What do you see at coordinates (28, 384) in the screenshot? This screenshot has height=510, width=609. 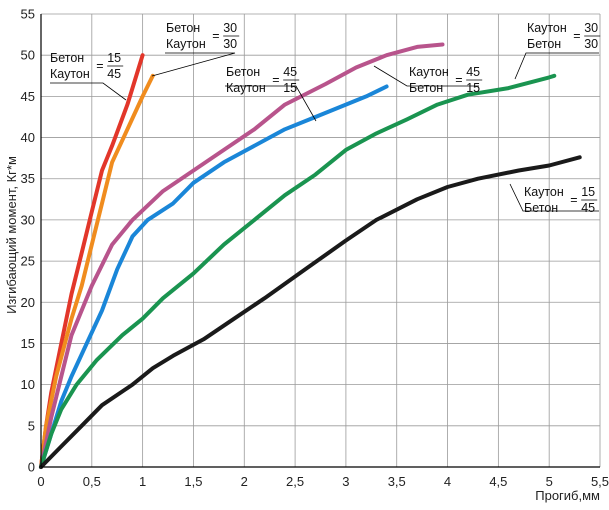 I see `y-tick-label: 10` at bounding box center [28, 384].